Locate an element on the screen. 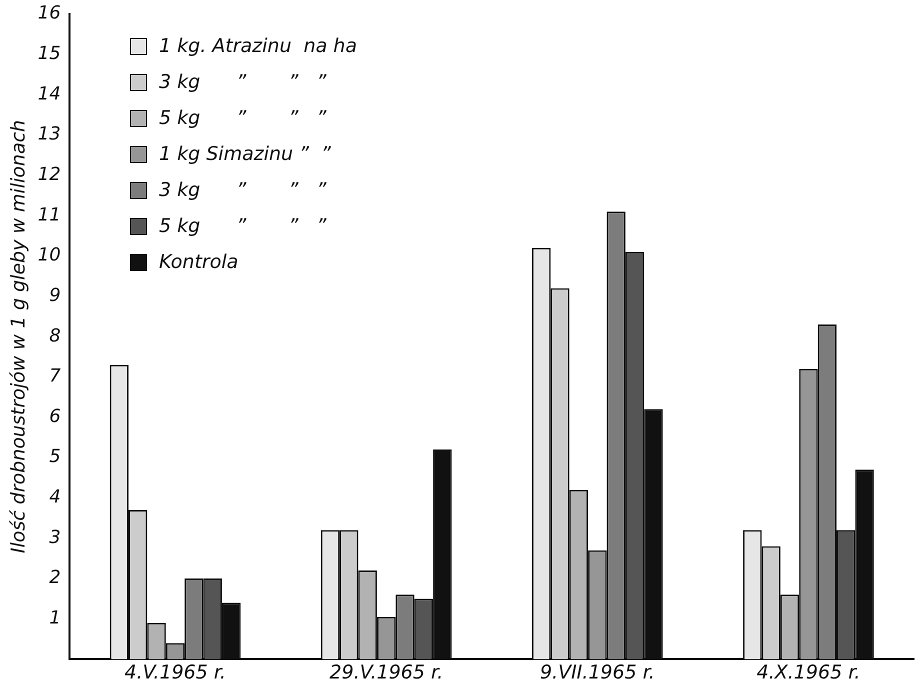  y-tick-label: 10 is located at coordinates (49, 255).